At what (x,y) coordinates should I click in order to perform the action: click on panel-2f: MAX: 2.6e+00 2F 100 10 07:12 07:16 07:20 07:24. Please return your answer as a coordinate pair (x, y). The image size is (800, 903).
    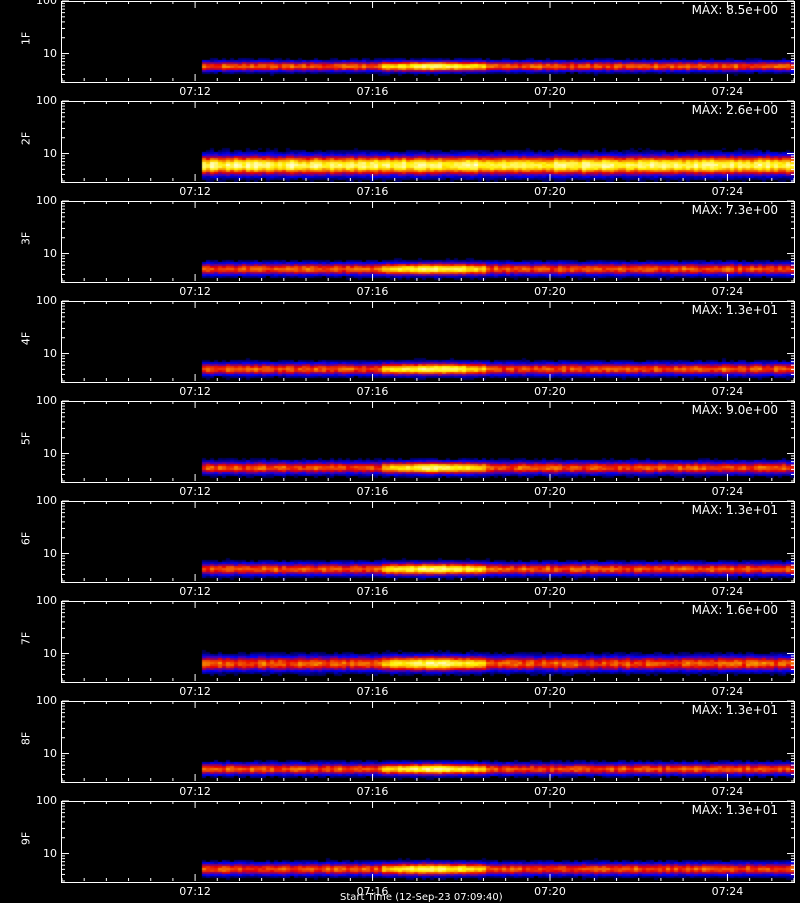
    Looking at the image, I should click on (400, 147).